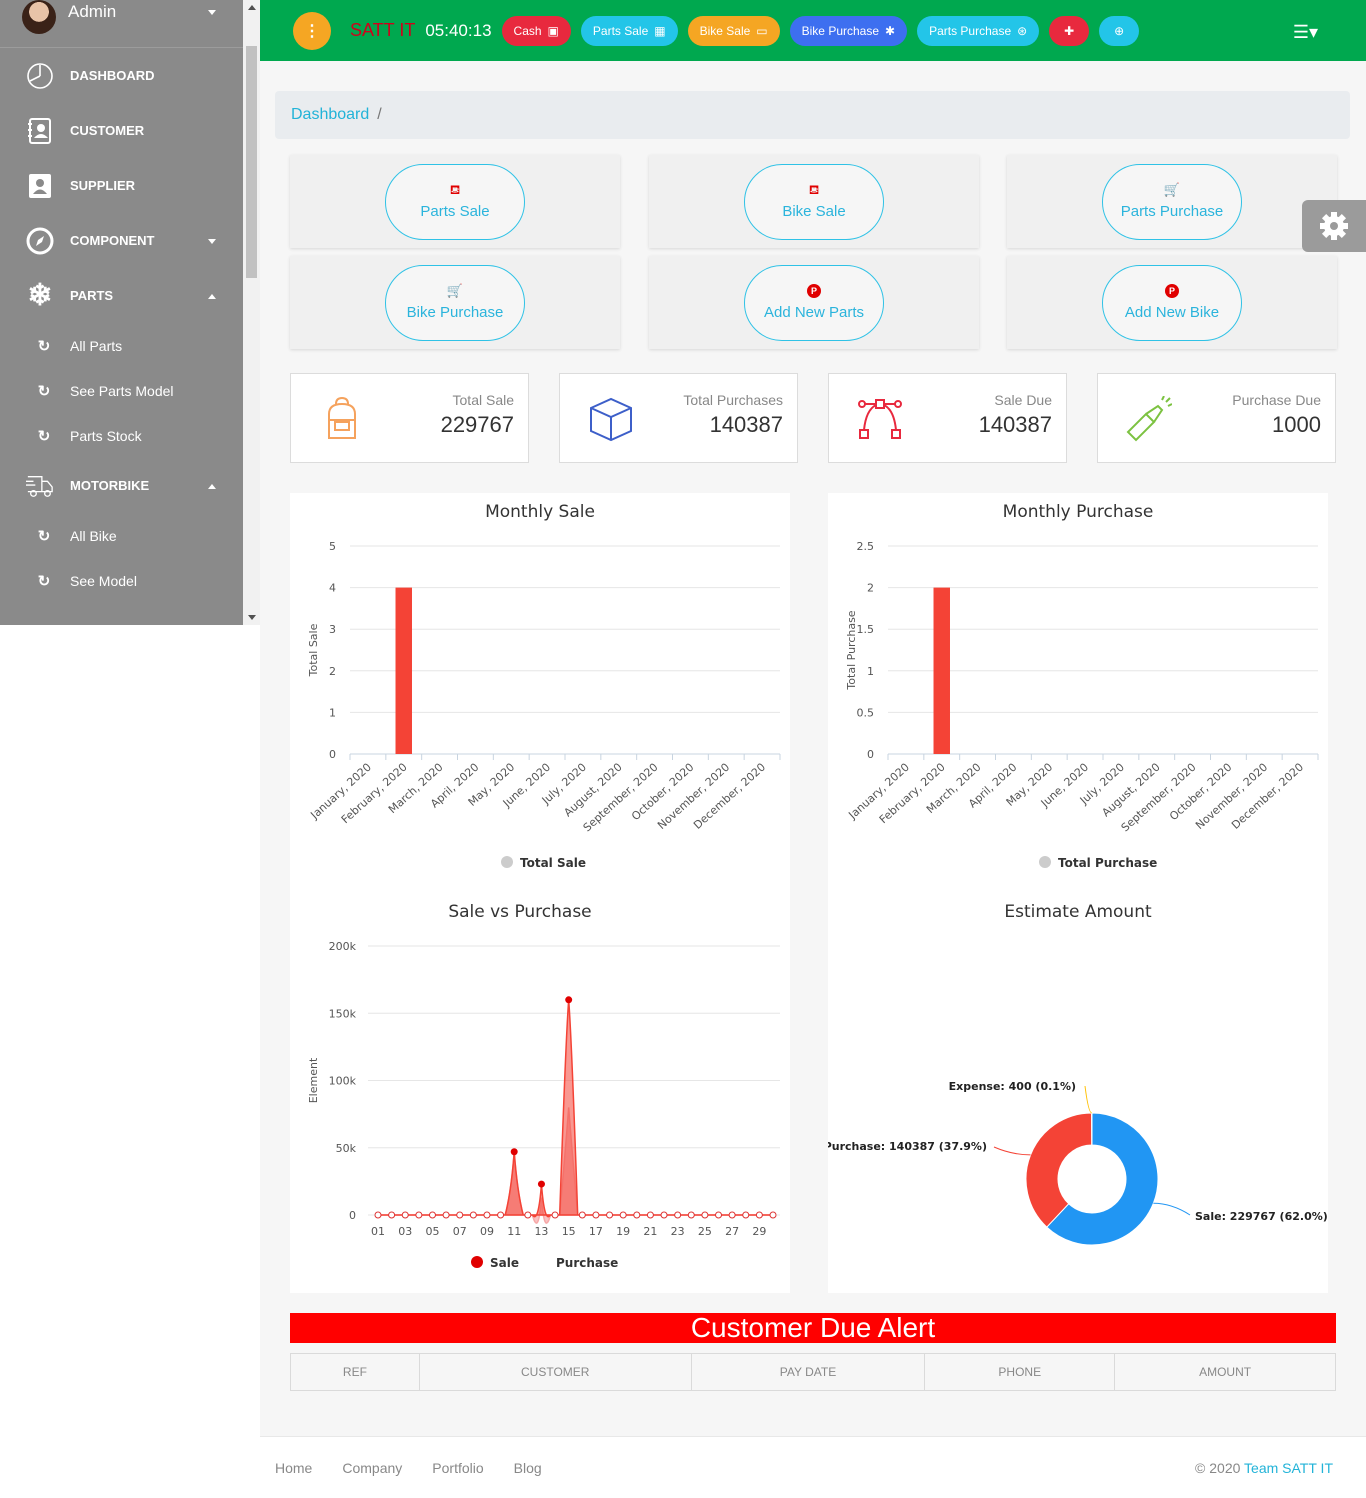 This screenshot has width=1366, height=1498. I want to click on x-tick-label: 17, so click(596, 1231).